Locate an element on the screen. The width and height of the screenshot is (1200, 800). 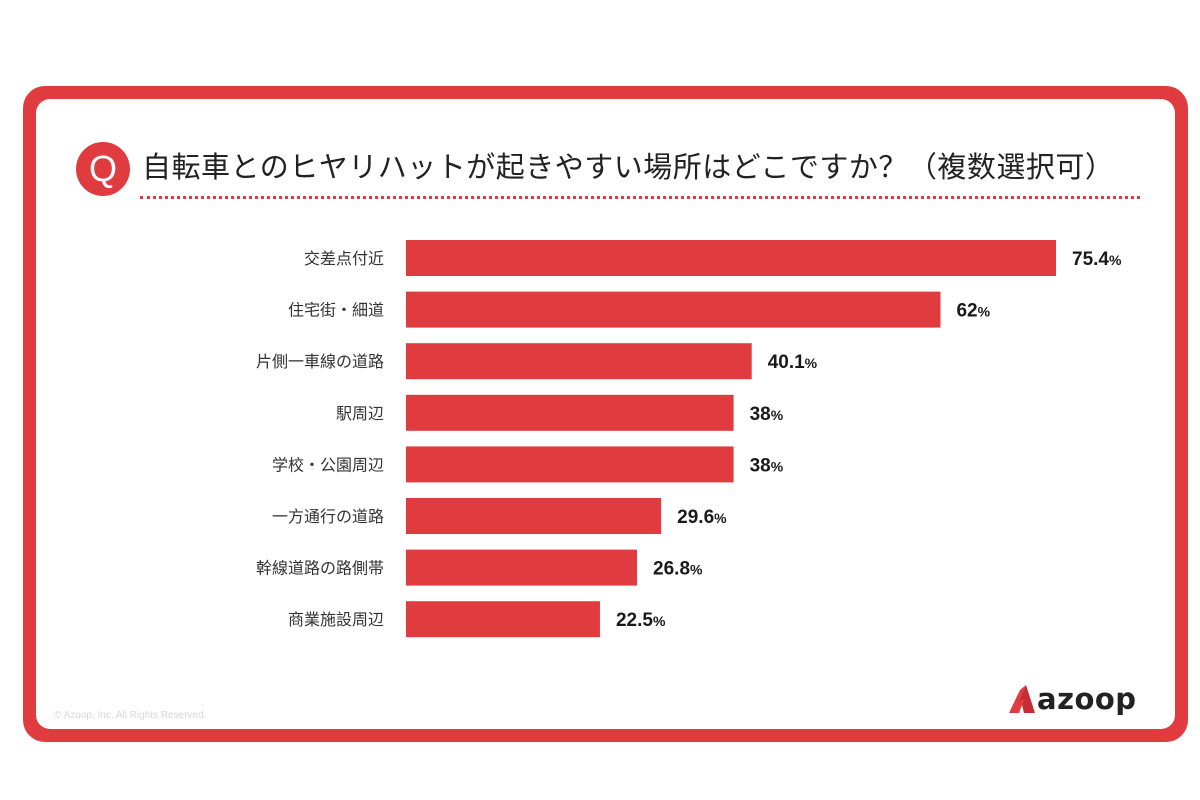
azoop-logo-text: azoop is located at coordinates (1087, 699).